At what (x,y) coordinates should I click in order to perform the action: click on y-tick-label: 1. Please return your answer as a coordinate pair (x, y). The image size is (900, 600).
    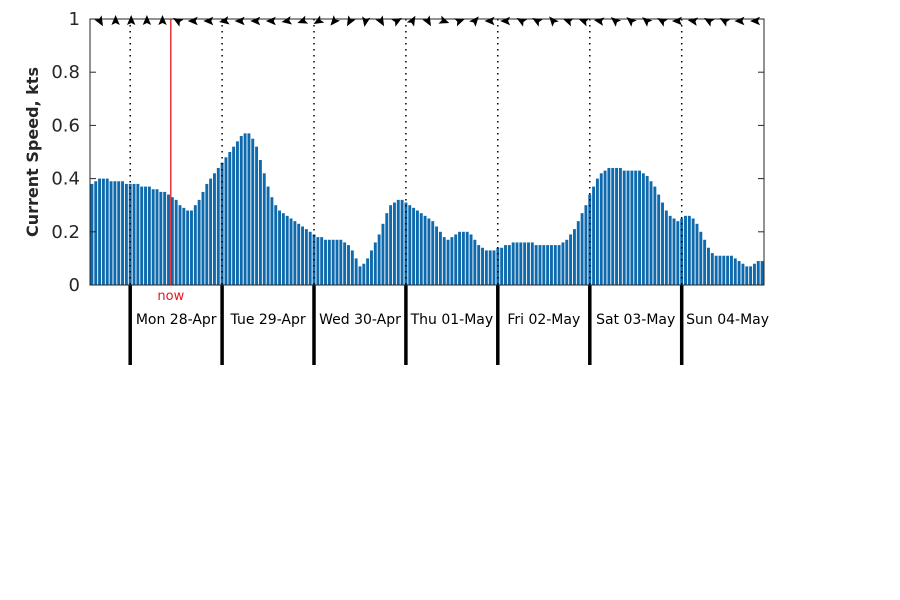
    Looking at the image, I should click on (74, 19).